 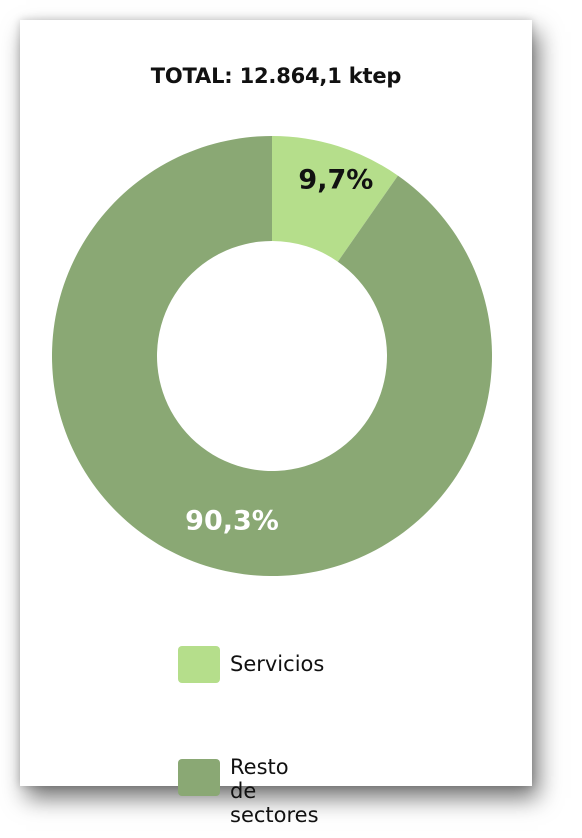 What do you see at coordinates (277, 664) in the screenshot?
I see `legend-label-servicios: Servicios` at bounding box center [277, 664].